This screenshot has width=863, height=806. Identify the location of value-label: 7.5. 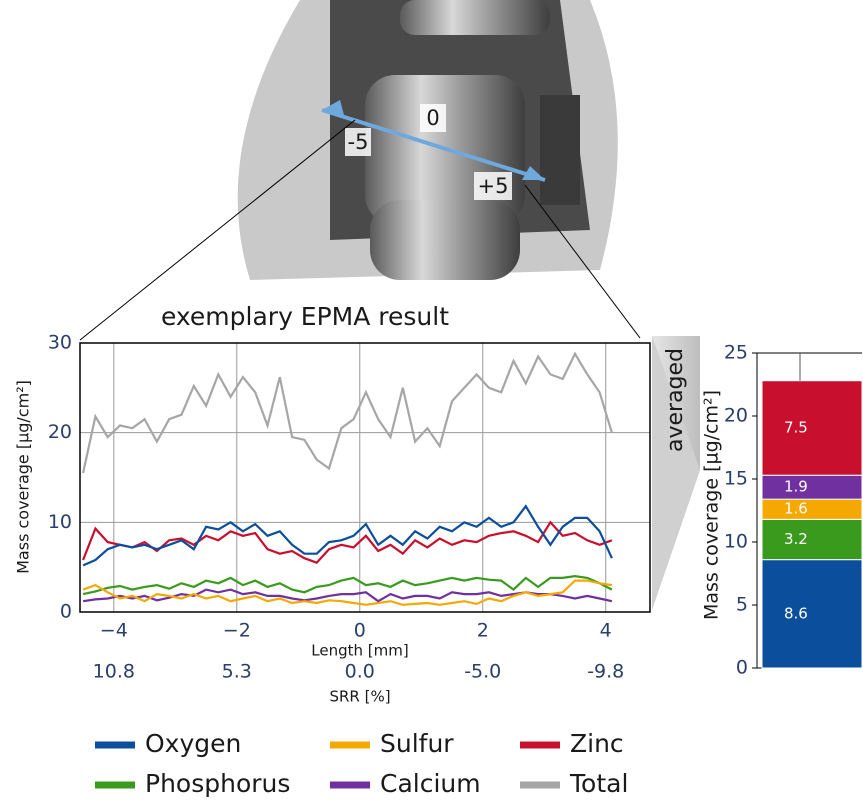
(796, 427).